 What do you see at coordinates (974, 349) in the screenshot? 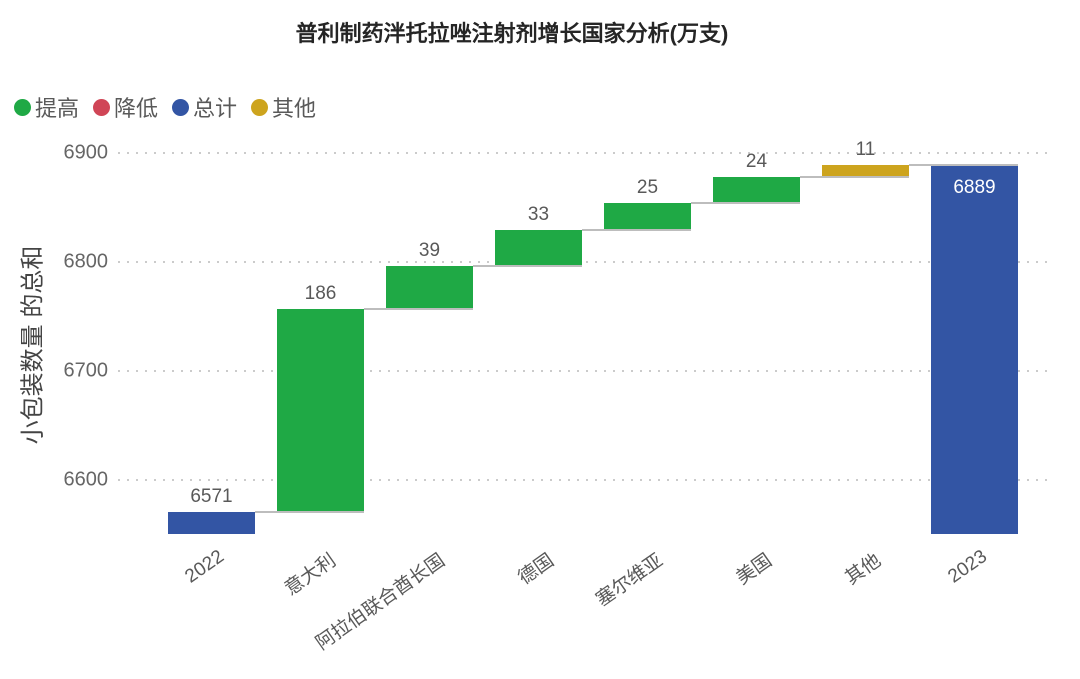
I see `bar-2023` at bounding box center [974, 349].